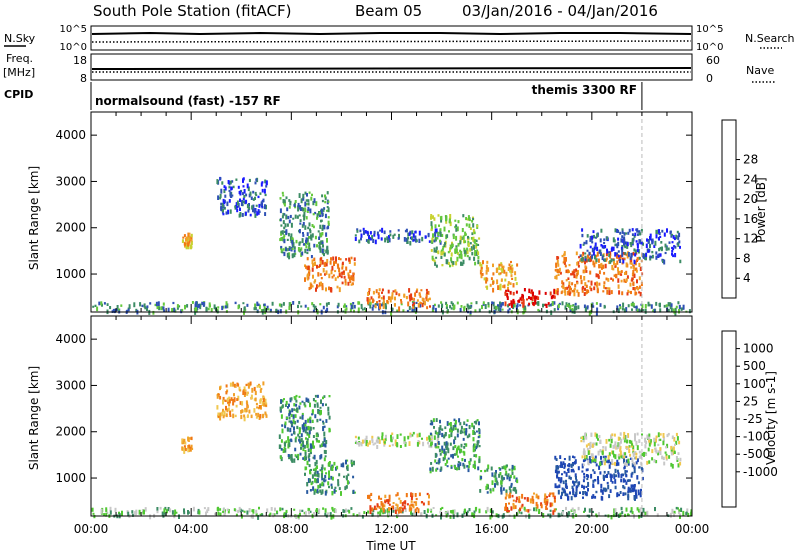 The height and width of the screenshot is (554, 800). I want to click on colorbar-tick-label: 28, so click(750, 160).